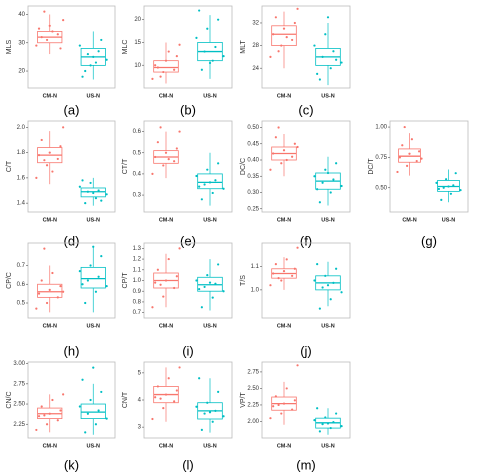  I want to click on y-axis-label: DC/T, so click(371, 166).